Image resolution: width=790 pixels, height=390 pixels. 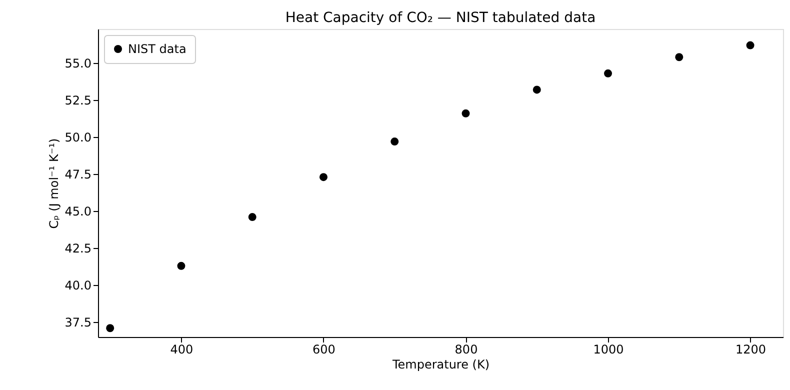 What do you see at coordinates (78, 211) in the screenshot?
I see `y-tick-label: 45.0` at bounding box center [78, 211].